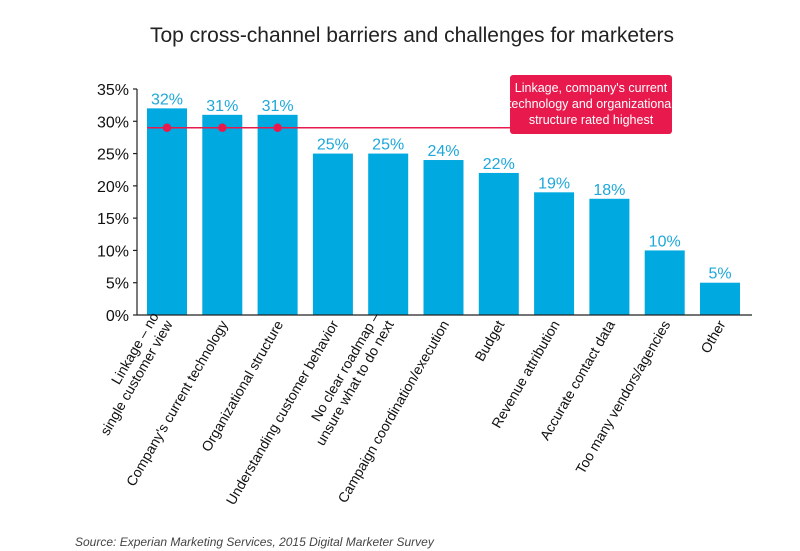 The height and width of the screenshot is (551, 800). Describe the element at coordinates (443, 151) in the screenshot. I see `data-label: 24%` at that location.